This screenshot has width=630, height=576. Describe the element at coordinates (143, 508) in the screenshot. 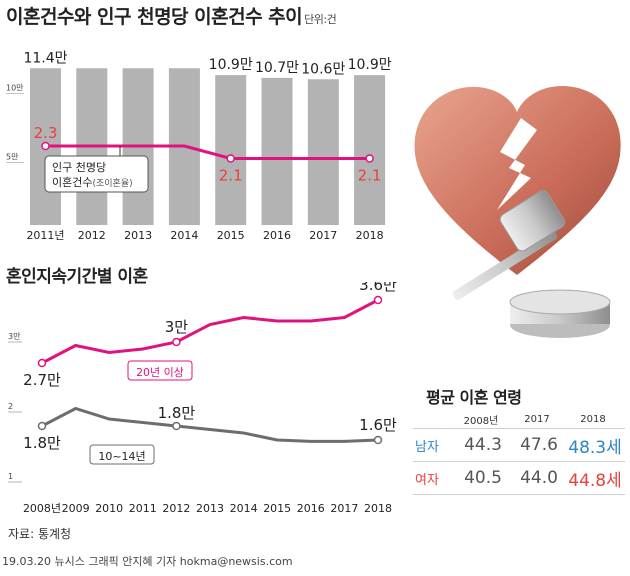

I see `x-tick-label: 2011` at that location.